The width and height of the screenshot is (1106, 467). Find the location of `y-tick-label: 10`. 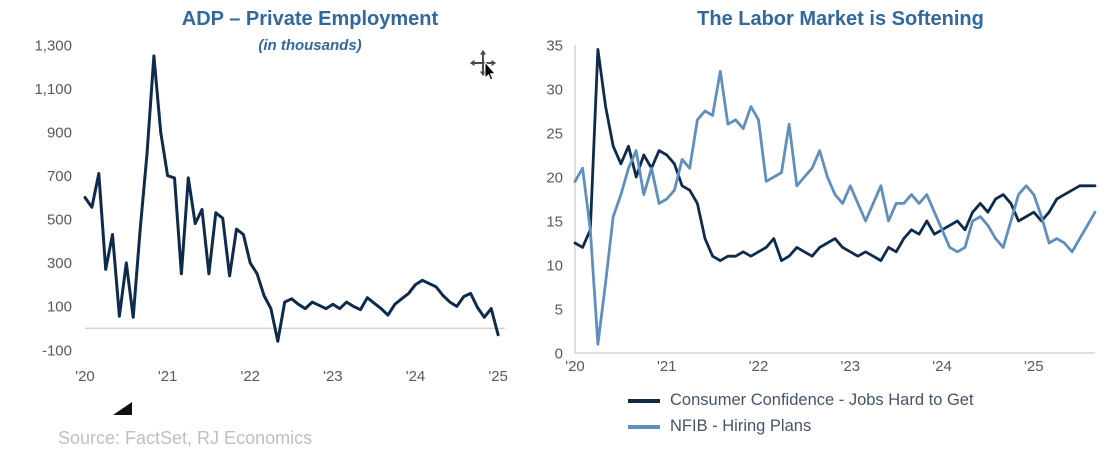

y-tick-label: 10 is located at coordinates (554, 265).